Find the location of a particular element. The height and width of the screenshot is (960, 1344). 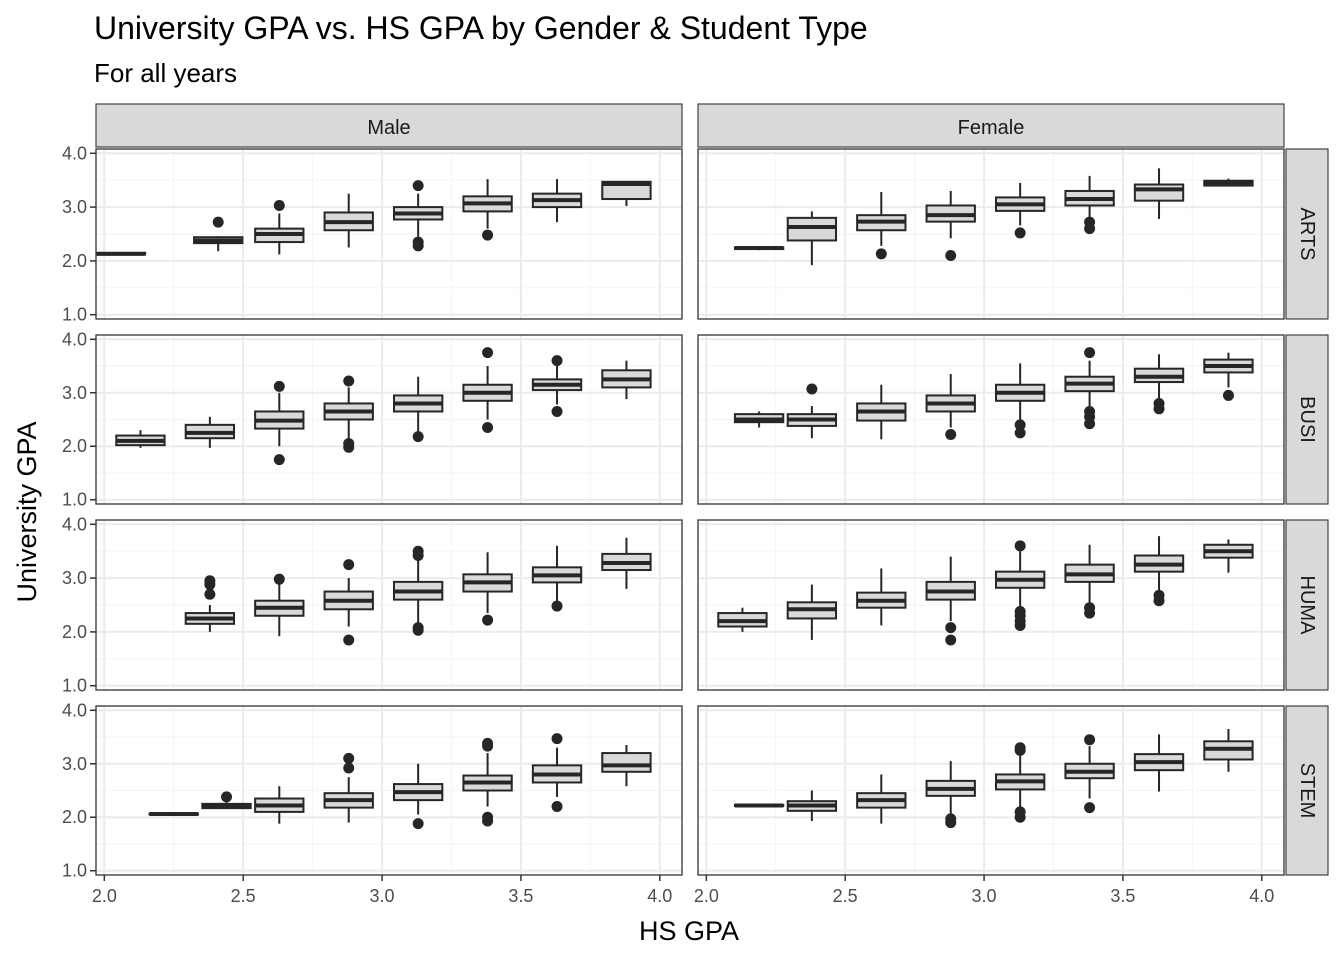

strip-female: Female is located at coordinates (991, 125).